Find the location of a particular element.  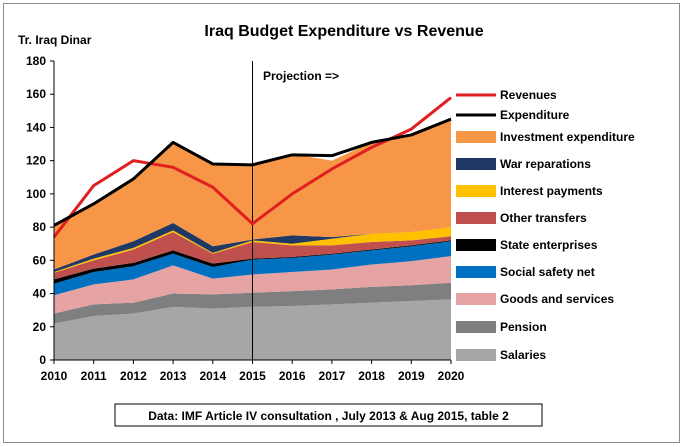

legend-label-war-reparations: War reparations is located at coordinates (545, 164).